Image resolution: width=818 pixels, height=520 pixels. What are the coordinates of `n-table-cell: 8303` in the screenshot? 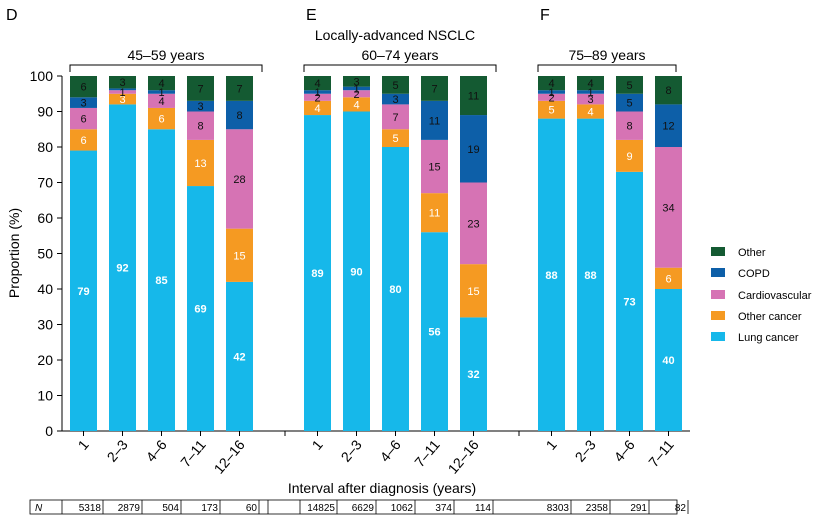 It's located at (558, 508).